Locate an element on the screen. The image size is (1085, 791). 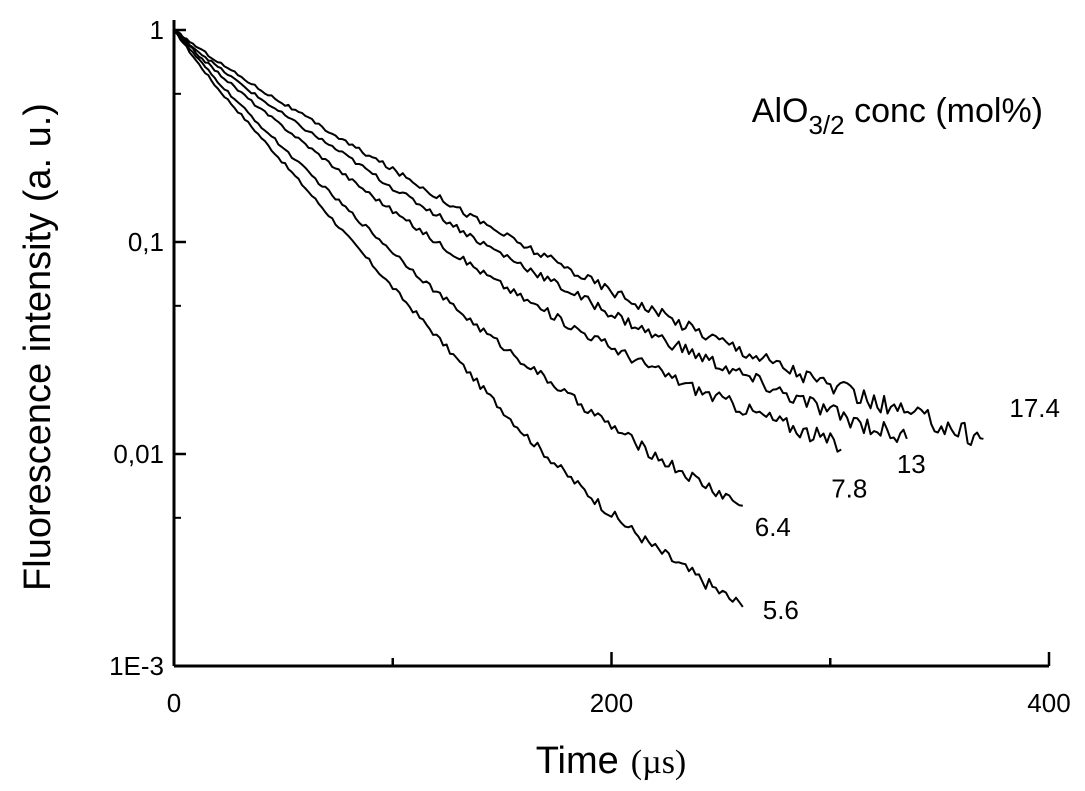
x-tick-label: 400 is located at coordinates (1048, 703).